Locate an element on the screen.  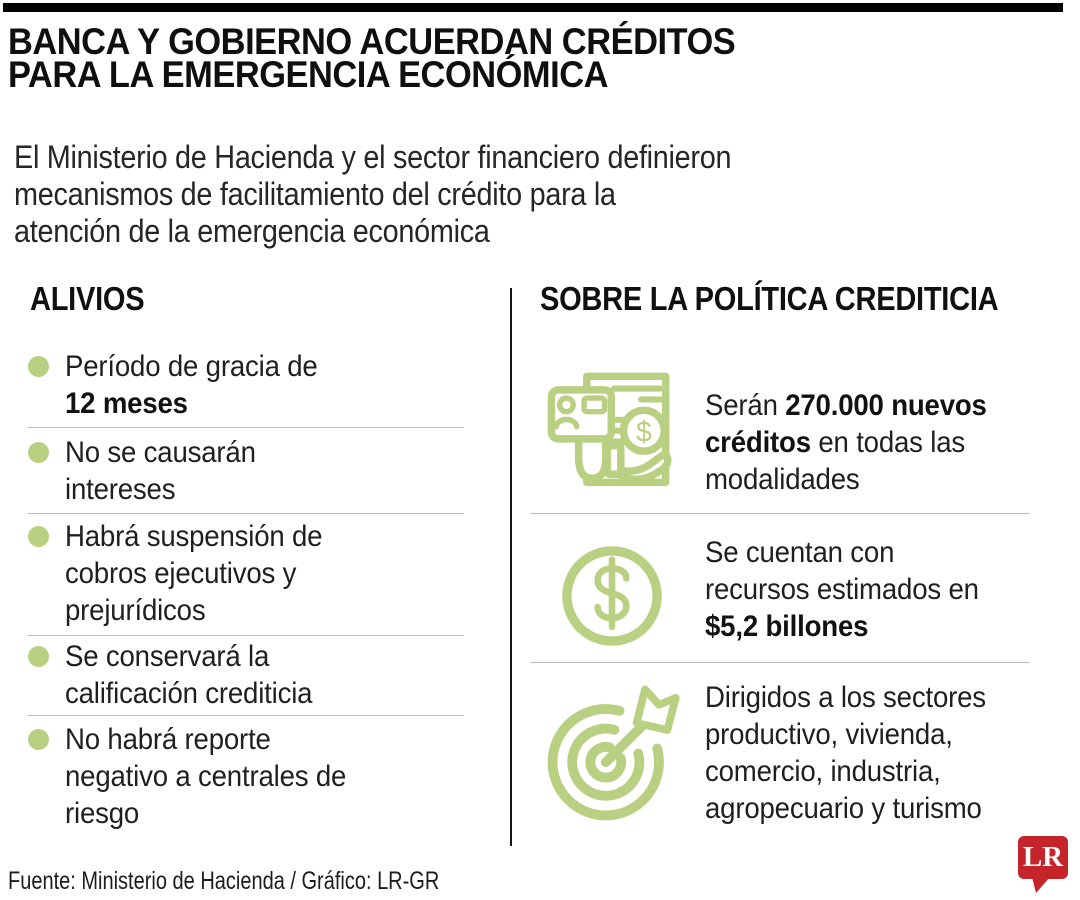
dollar-coin-icon is located at coordinates (612, 596).